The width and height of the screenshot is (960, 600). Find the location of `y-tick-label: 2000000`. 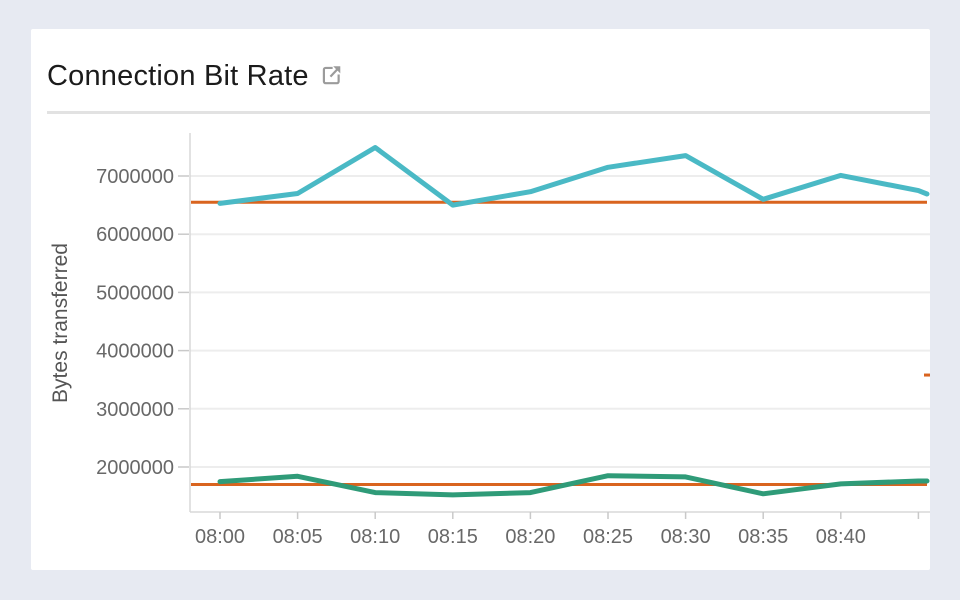

y-tick-label: 2000000 is located at coordinates (135, 468).